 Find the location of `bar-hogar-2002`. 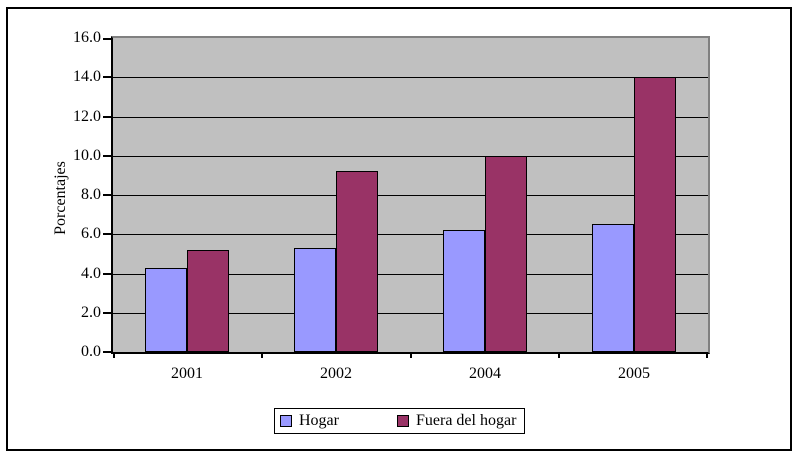

bar-hogar-2002 is located at coordinates (315, 300).